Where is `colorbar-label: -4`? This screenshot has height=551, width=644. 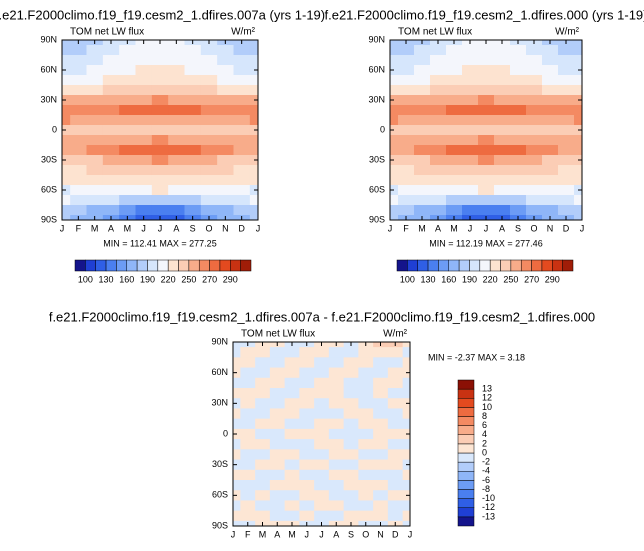
colorbar-label: -4 is located at coordinates (486, 471).